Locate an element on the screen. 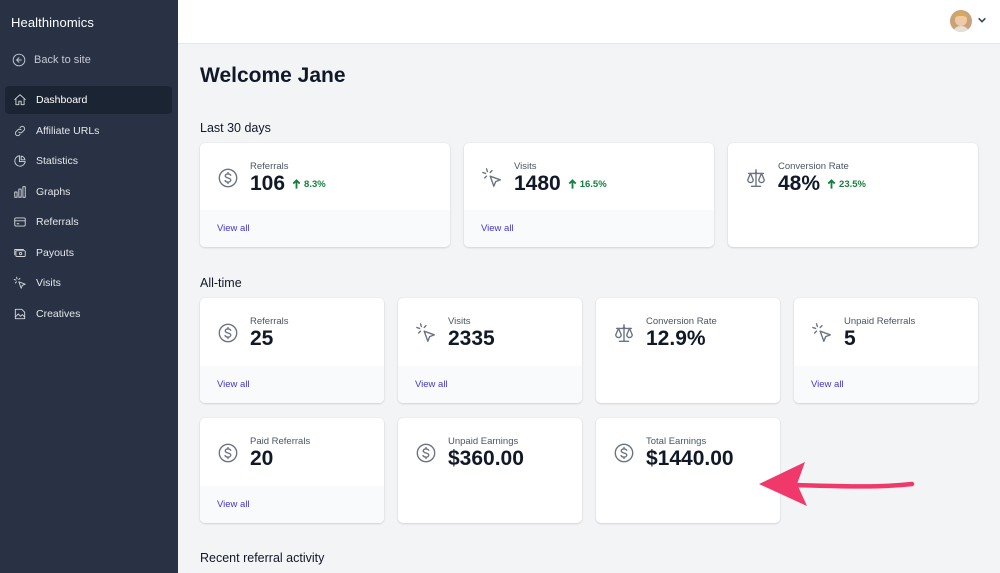 This screenshot has height=573, width=1000. stat-card-total-earnings: Total Earnings $1440.00 is located at coordinates (688, 470).